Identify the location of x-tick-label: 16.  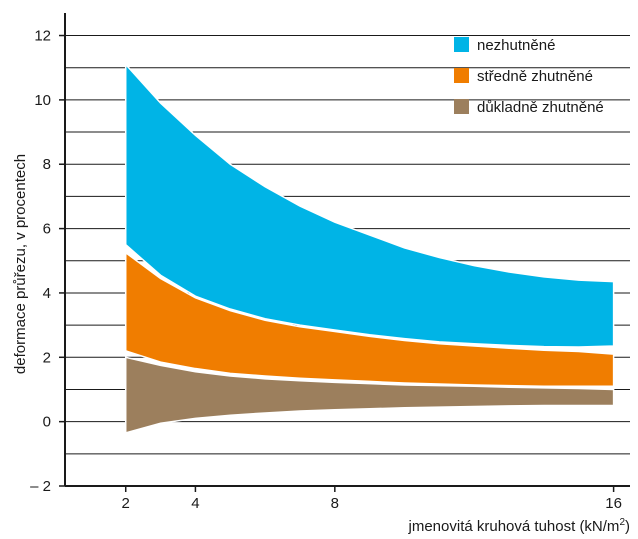
(613, 503).